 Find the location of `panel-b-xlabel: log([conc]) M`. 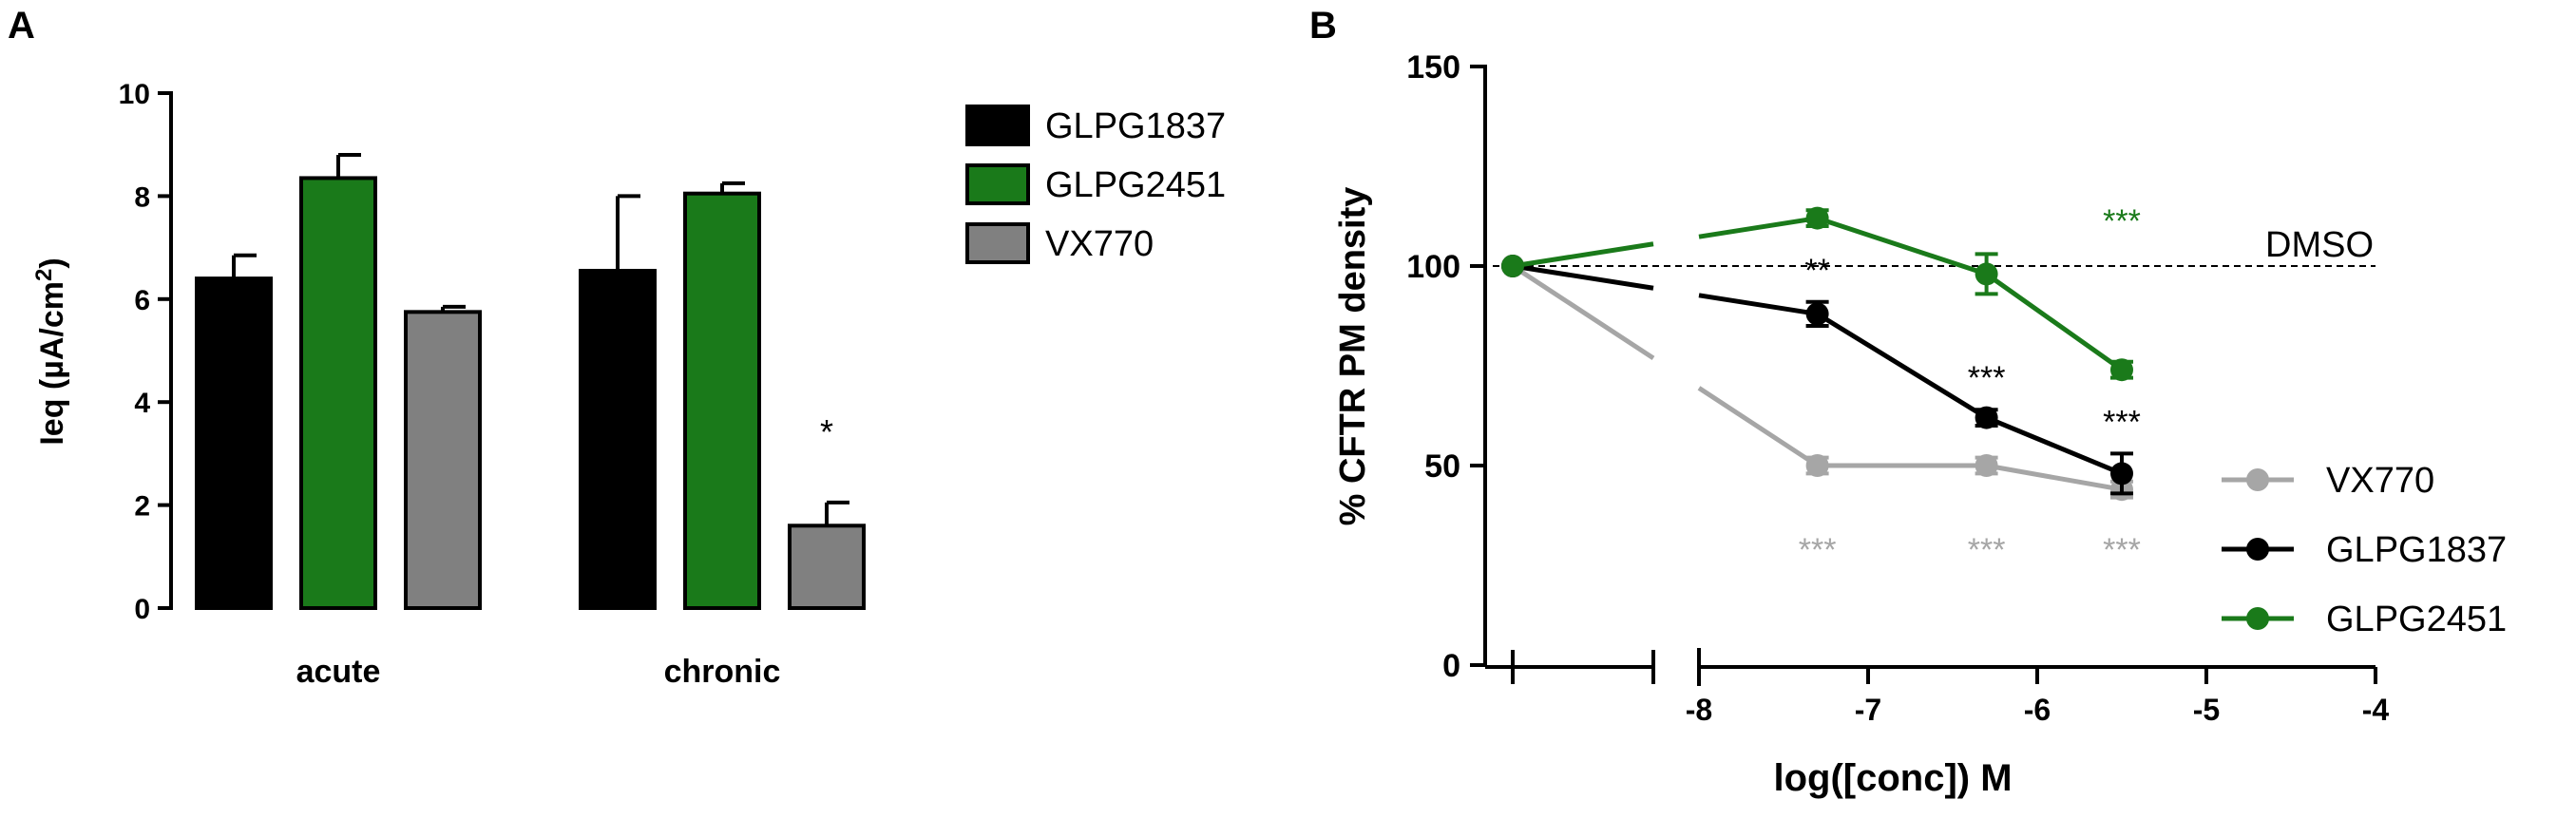

panel-b-xlabel: log([conc]) M is located at coordinates (1892, 778).